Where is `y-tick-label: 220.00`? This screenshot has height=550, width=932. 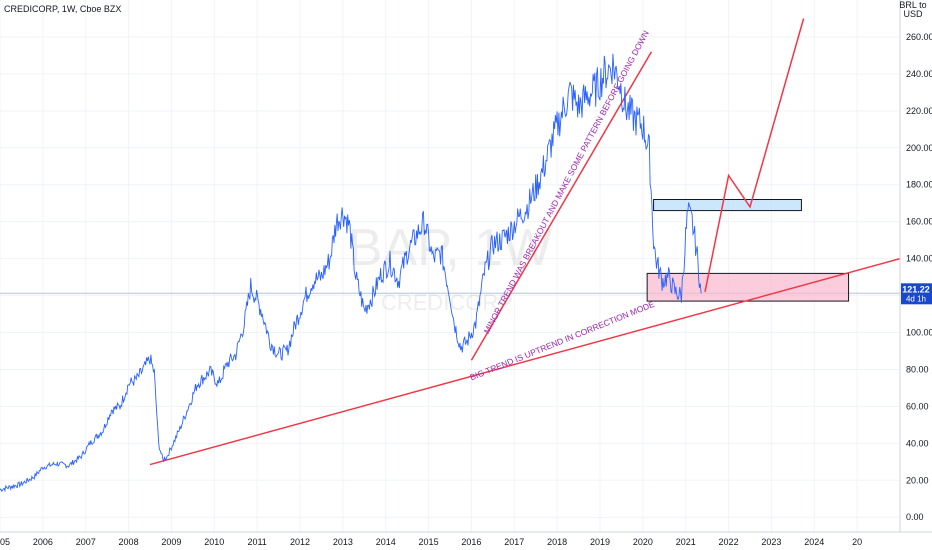
y-tick-label: 220.00 is located at coordinates (919, 111).